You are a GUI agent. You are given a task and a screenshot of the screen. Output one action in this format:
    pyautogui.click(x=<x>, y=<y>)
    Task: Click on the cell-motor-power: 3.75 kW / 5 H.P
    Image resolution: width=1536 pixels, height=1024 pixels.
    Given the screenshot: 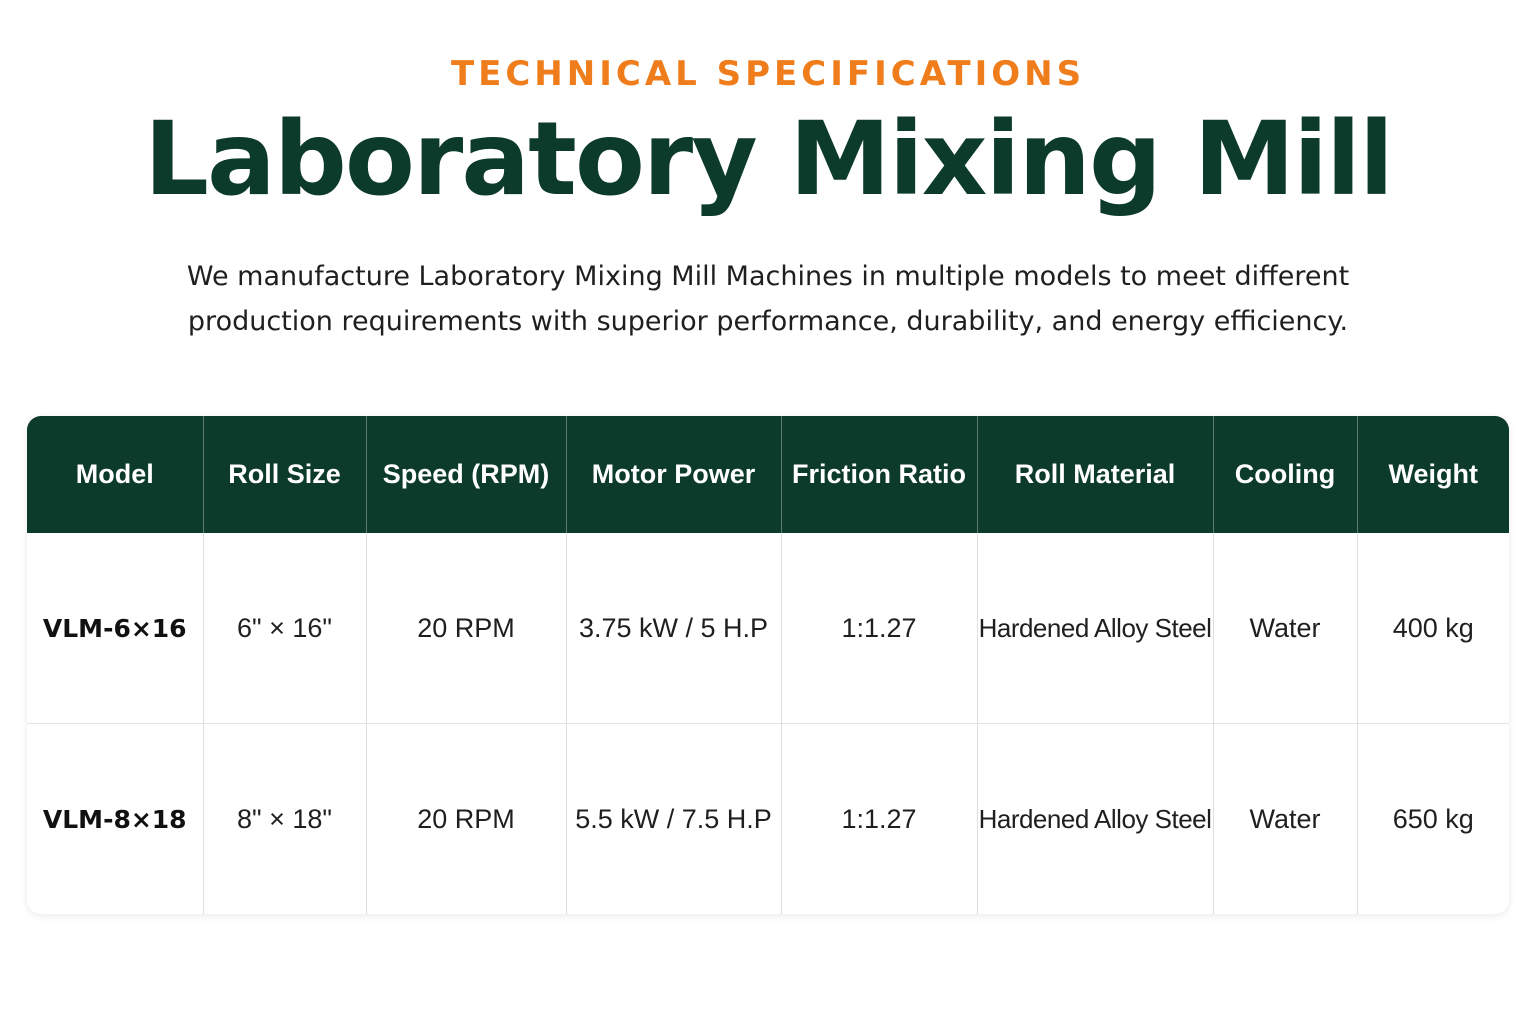 What is the action you would take?
    pyautogui.click(x=673, y=628)
    